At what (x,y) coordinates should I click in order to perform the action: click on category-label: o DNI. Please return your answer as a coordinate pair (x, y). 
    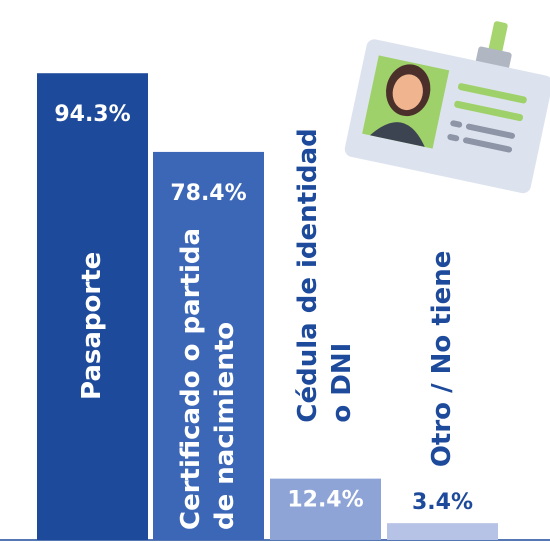
    Looking at the image, I should click on (342, 383).